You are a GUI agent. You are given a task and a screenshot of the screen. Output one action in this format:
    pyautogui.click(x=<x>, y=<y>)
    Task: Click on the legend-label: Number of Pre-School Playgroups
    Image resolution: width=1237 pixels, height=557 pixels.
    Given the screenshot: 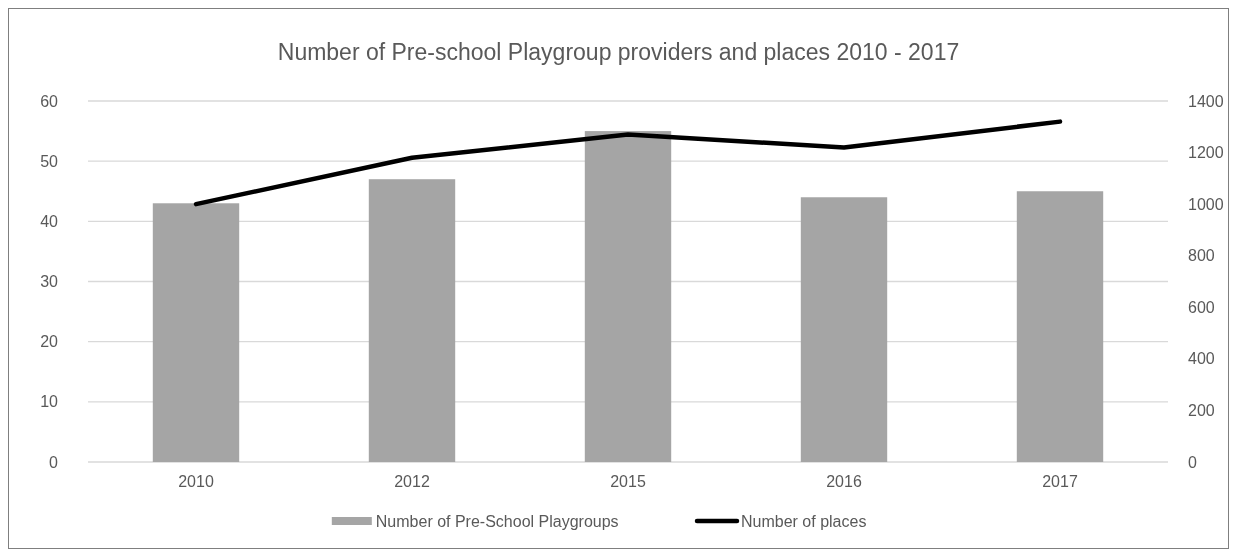 What is the action you would take?
    pyautogui.click(x=497, y=521)
    